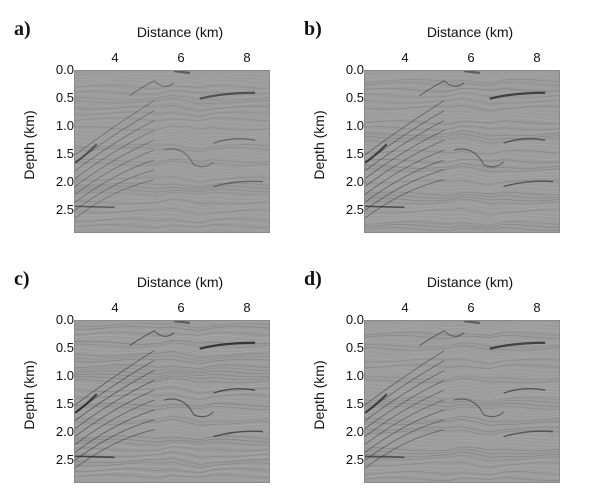 Image resolution: width=600 pixels, height=499 pixels. I want to click on x-axis-label: Distance (km), so click(470, 32).